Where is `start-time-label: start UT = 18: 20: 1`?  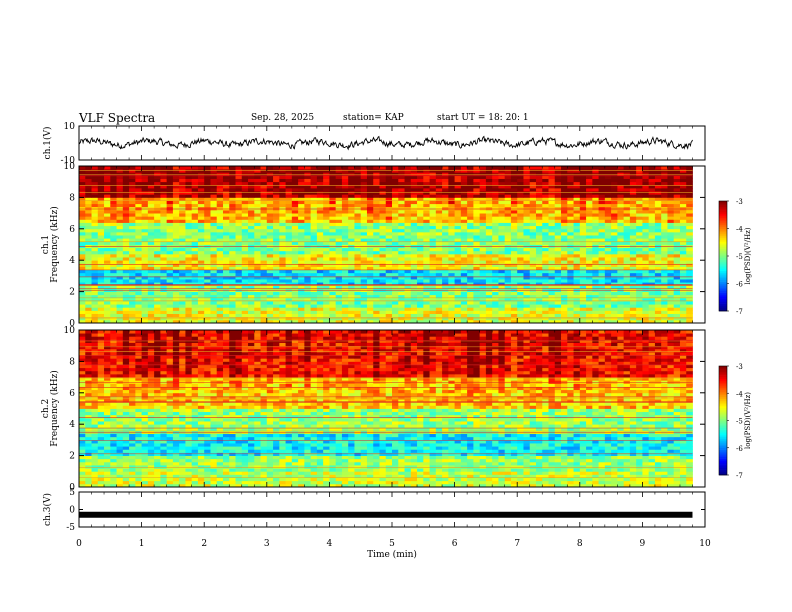 start-time-label: start UT = 18: 20: 1 is located at coordinates (483, 118).